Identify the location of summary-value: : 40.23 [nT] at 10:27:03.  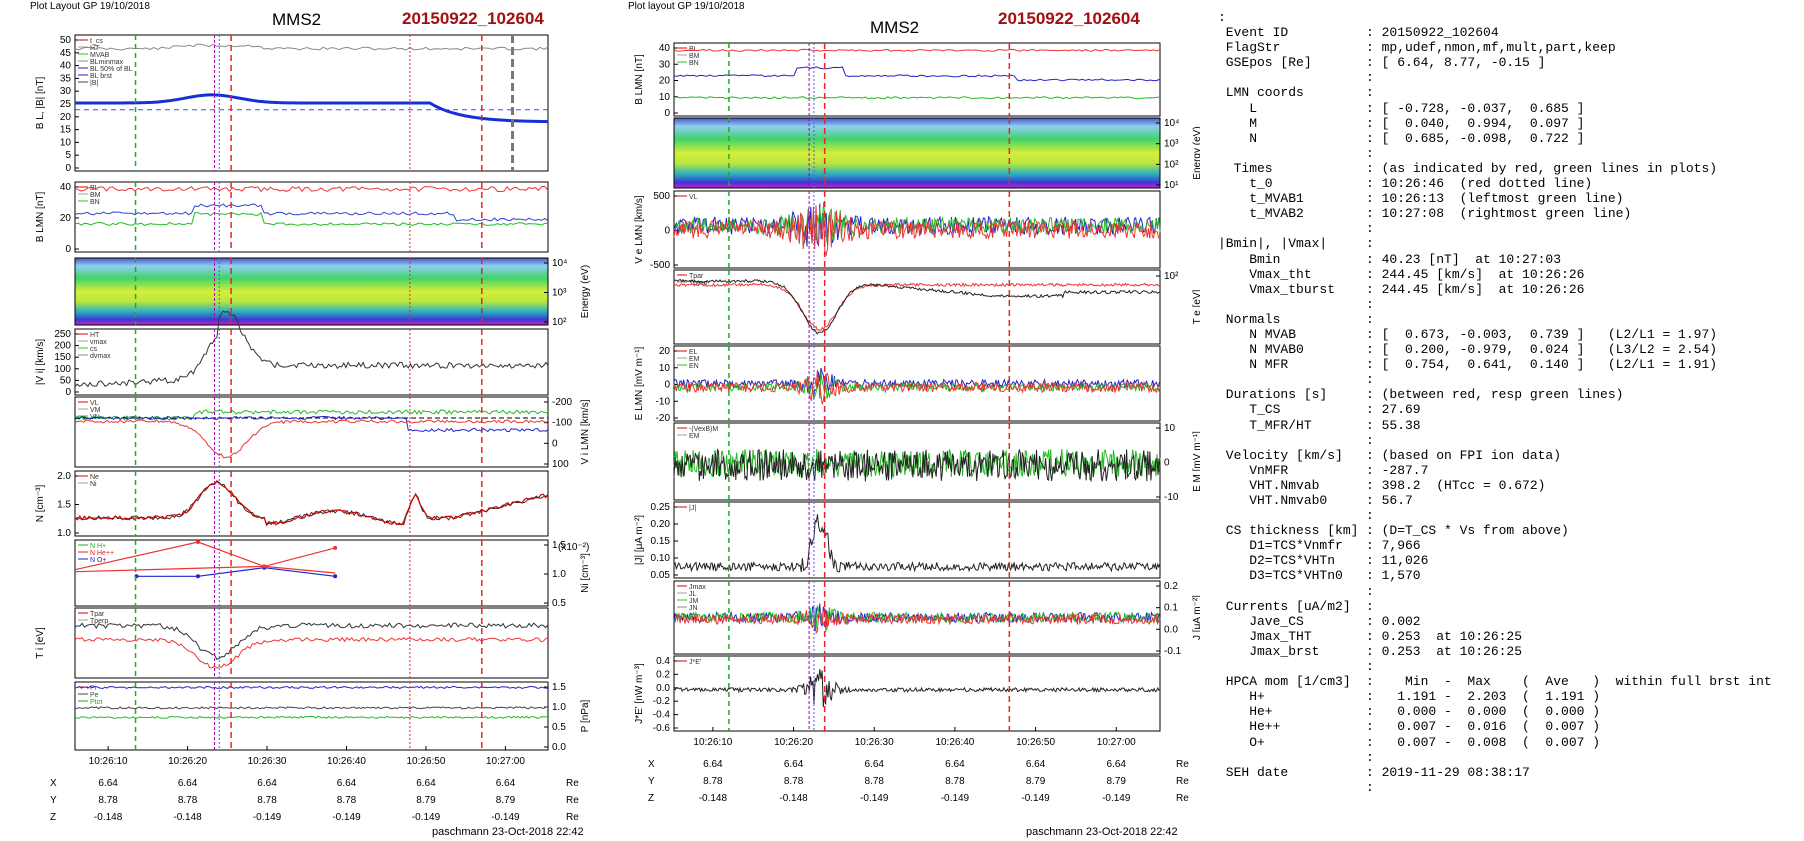
(1464, 259).